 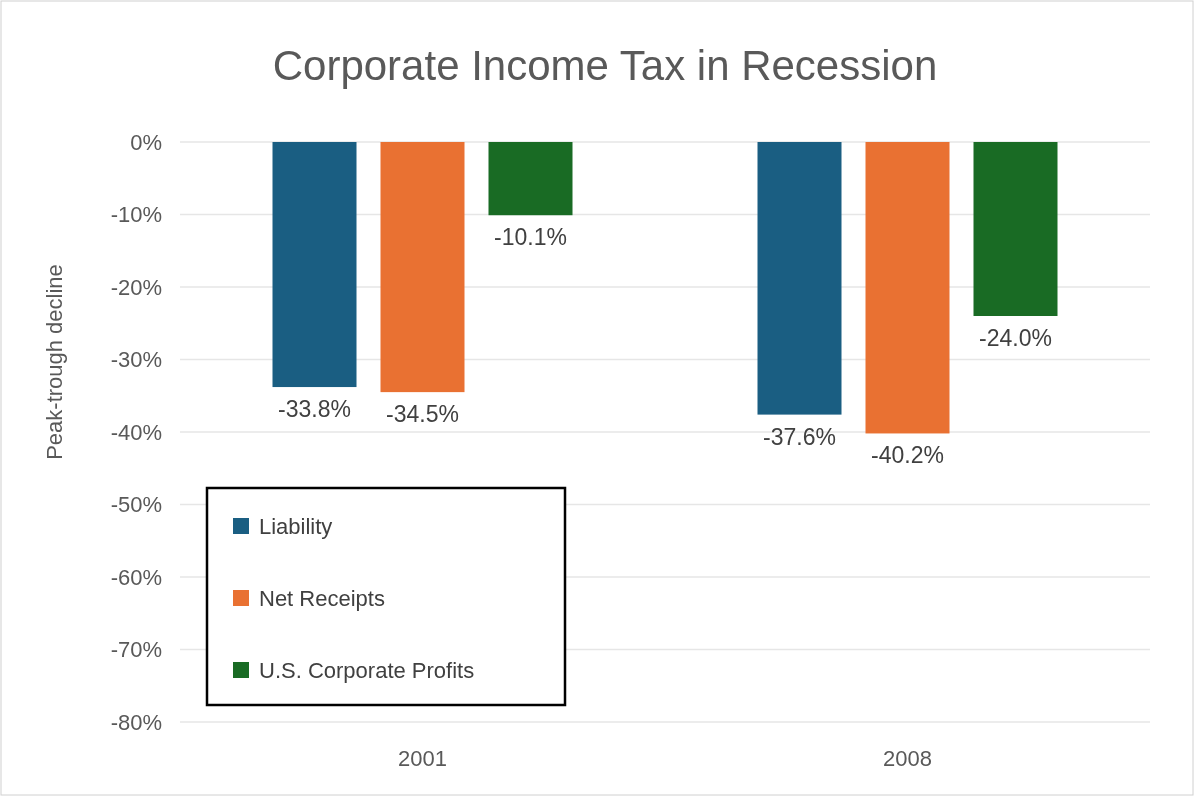 What do you see at coordinates (136, 577) in the screenshot?
I see `y-tick-label: -60%` at bounding box center [136, 577].